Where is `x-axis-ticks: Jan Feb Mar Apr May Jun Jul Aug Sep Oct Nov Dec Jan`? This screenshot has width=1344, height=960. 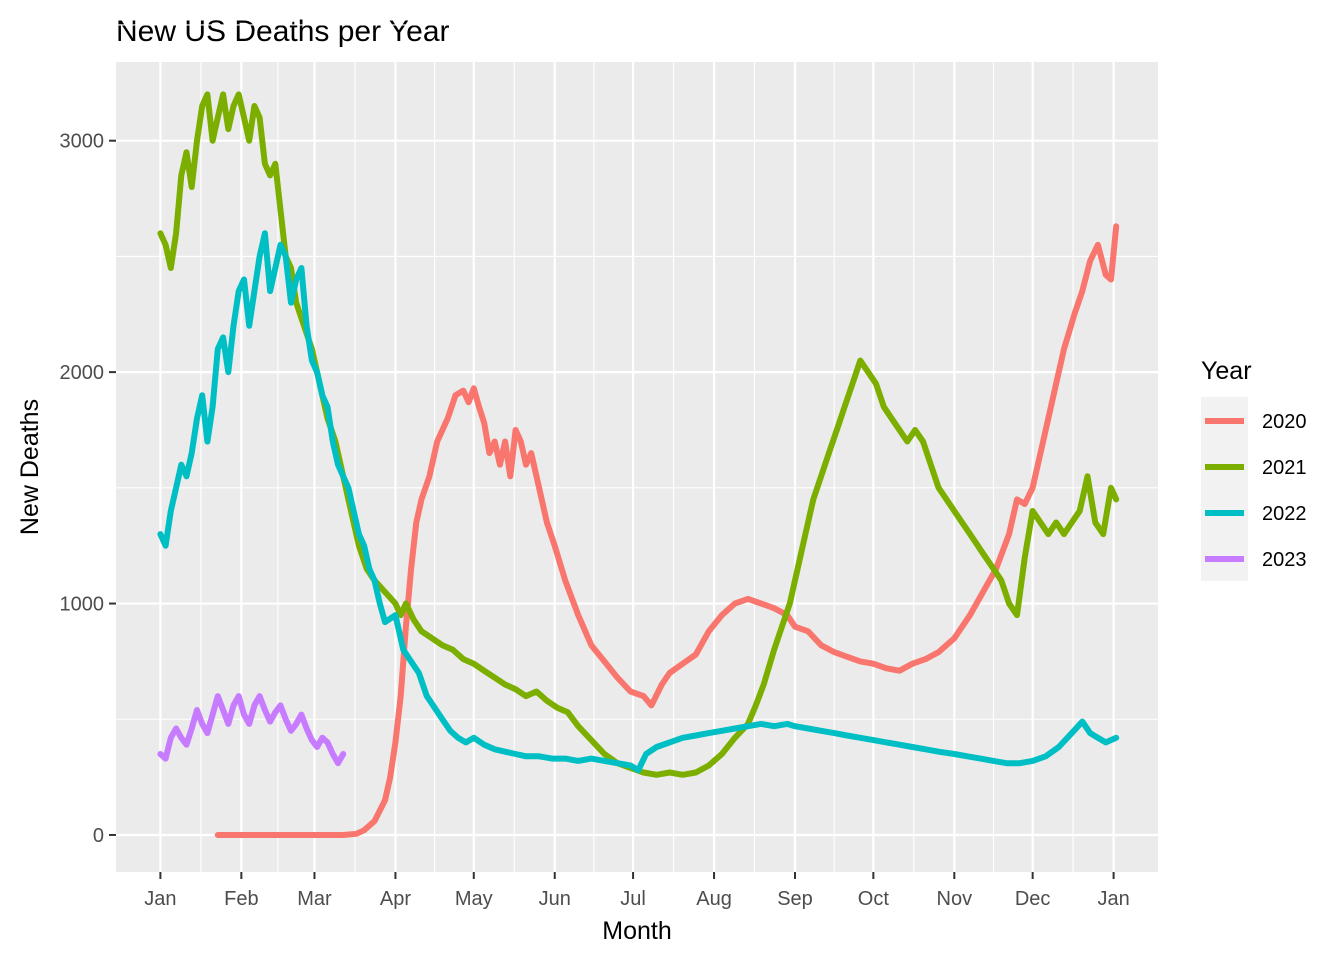 x-axis-ticks: Jan Feb Mar Apr May Jun Jul Aug Sep Oct Nov Dec Jan is located at coordinates (637, 891).